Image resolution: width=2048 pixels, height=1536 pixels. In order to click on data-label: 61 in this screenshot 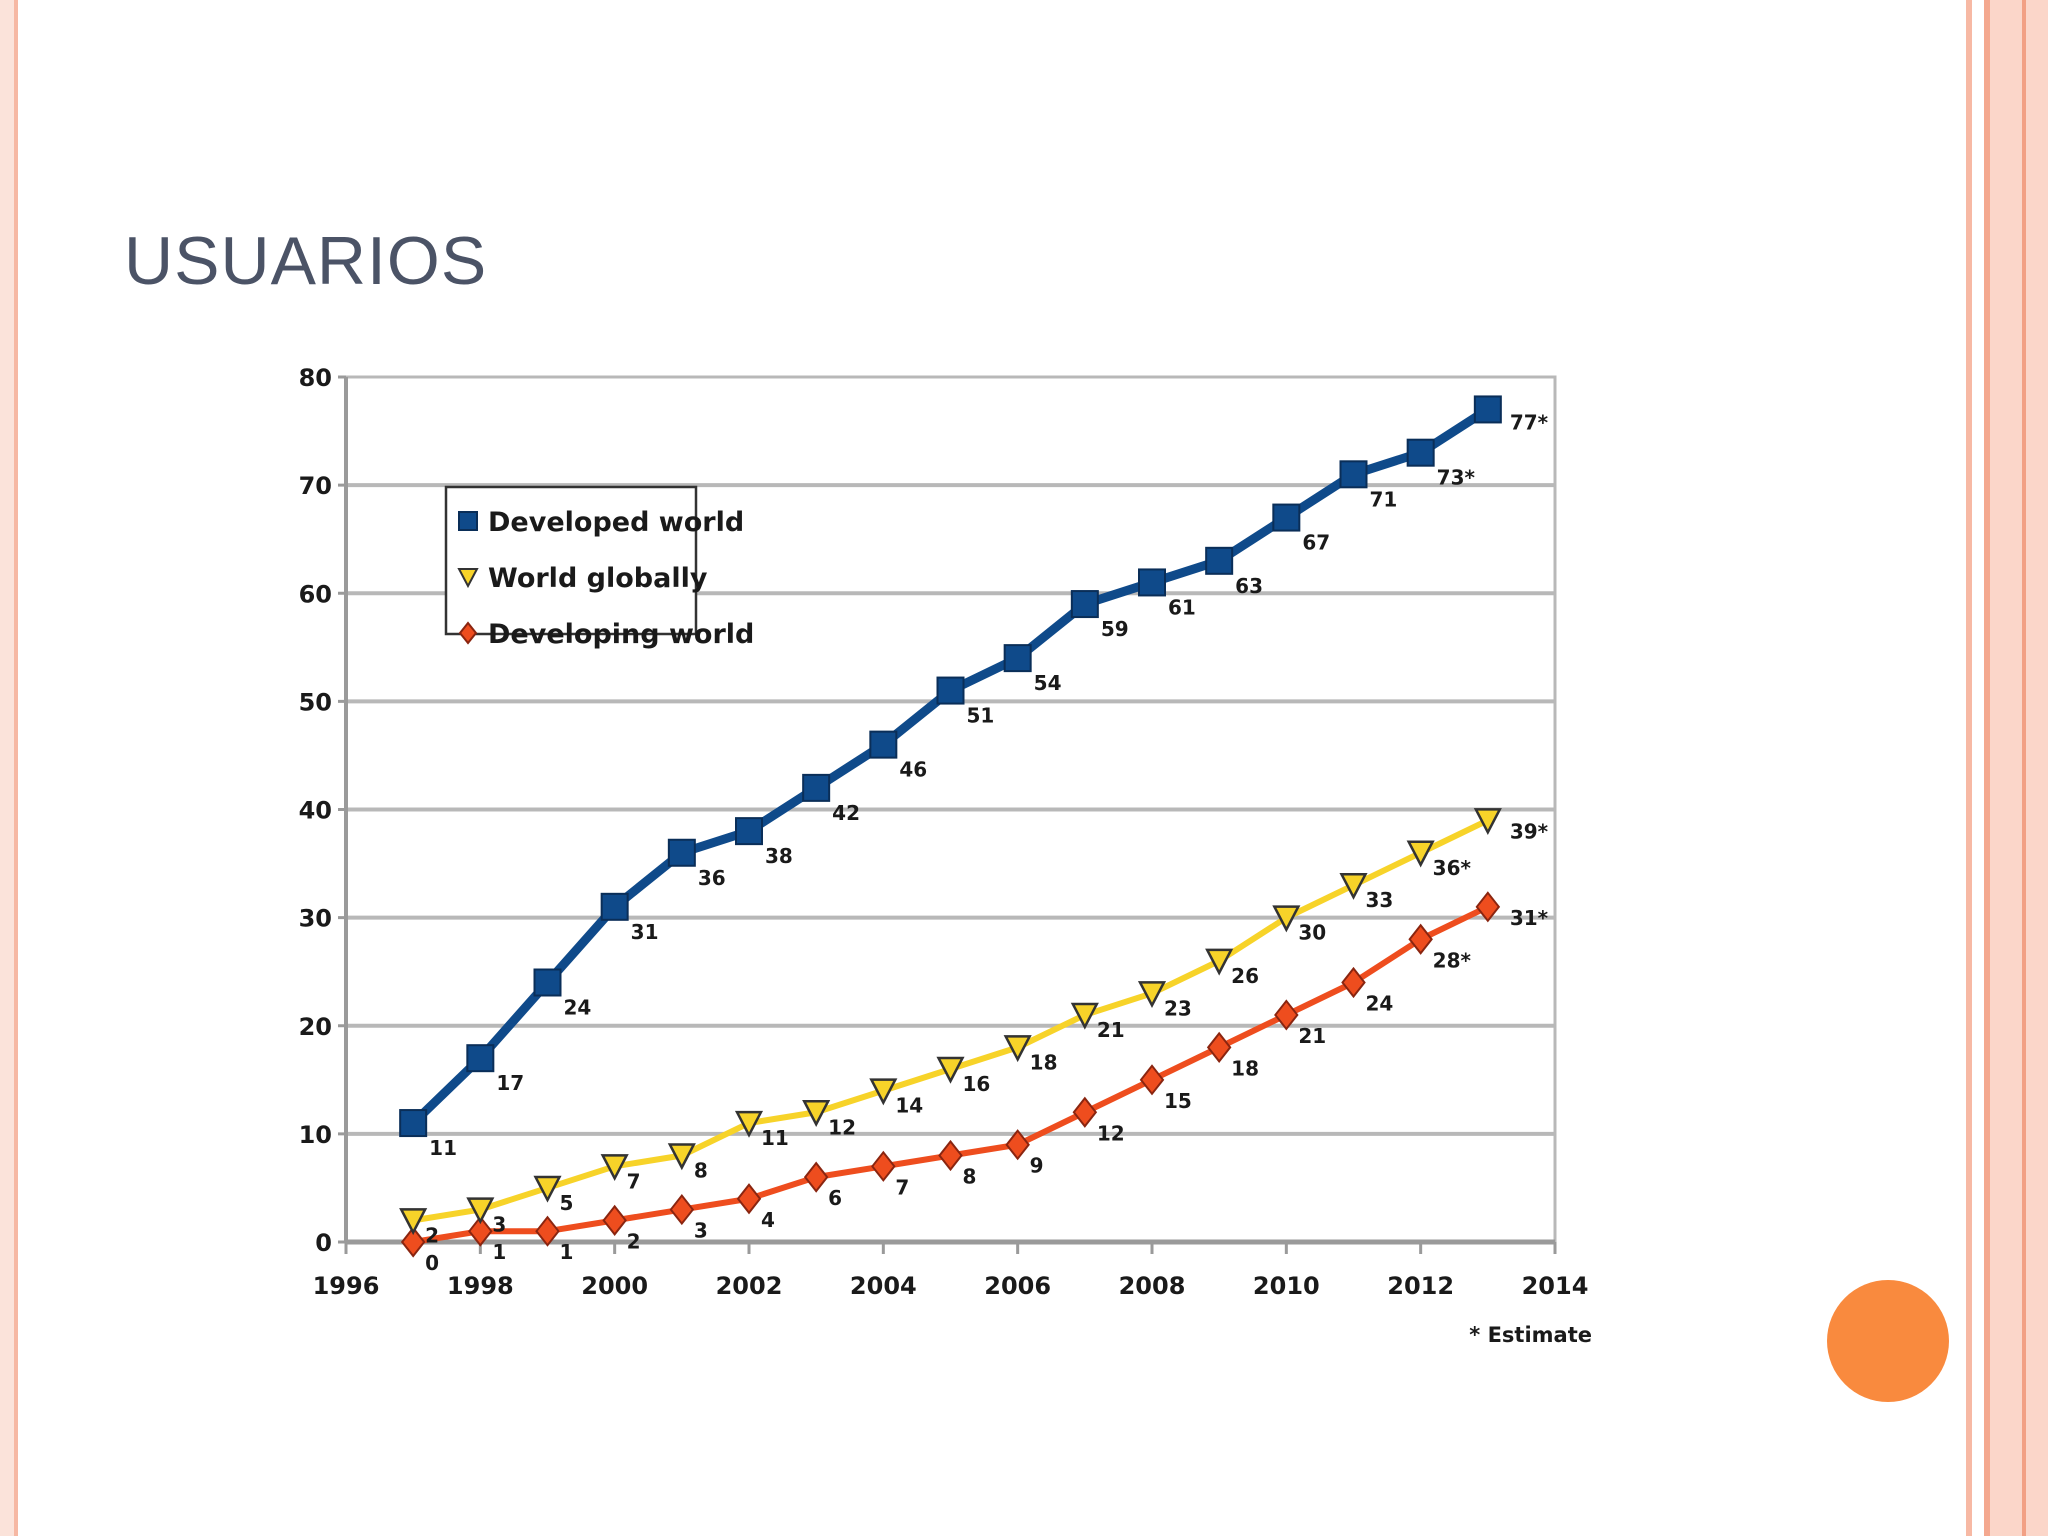, I will do `click(1182, 607)`.